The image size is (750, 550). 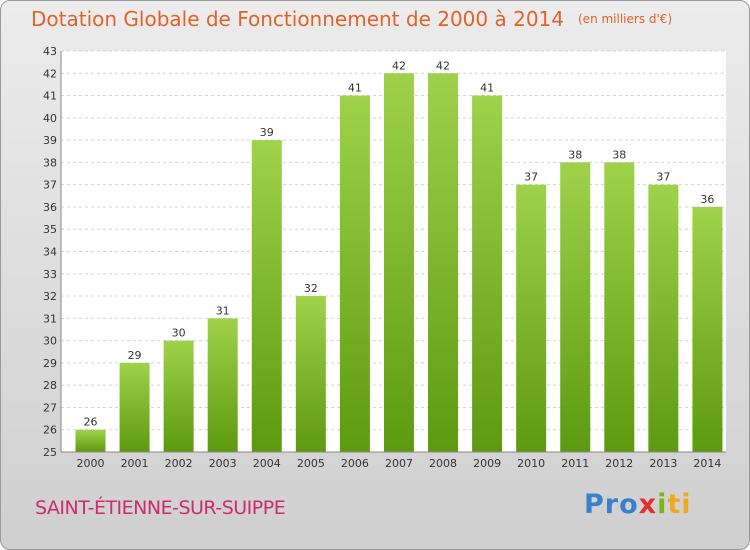 What do you see at coordinates (50, 162) in the screenshot?
I see `y-tick-label: 38` at bounding box center [50, 162].